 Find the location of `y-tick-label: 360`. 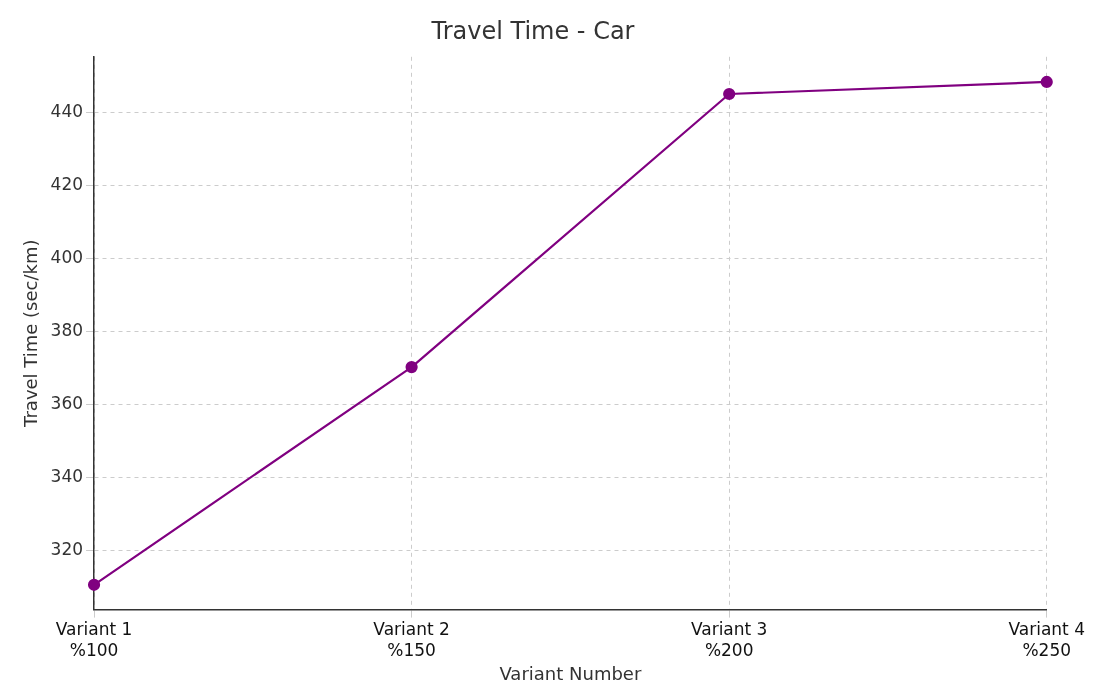

y-tick-label: 360 is located at coordinates (67, 402).